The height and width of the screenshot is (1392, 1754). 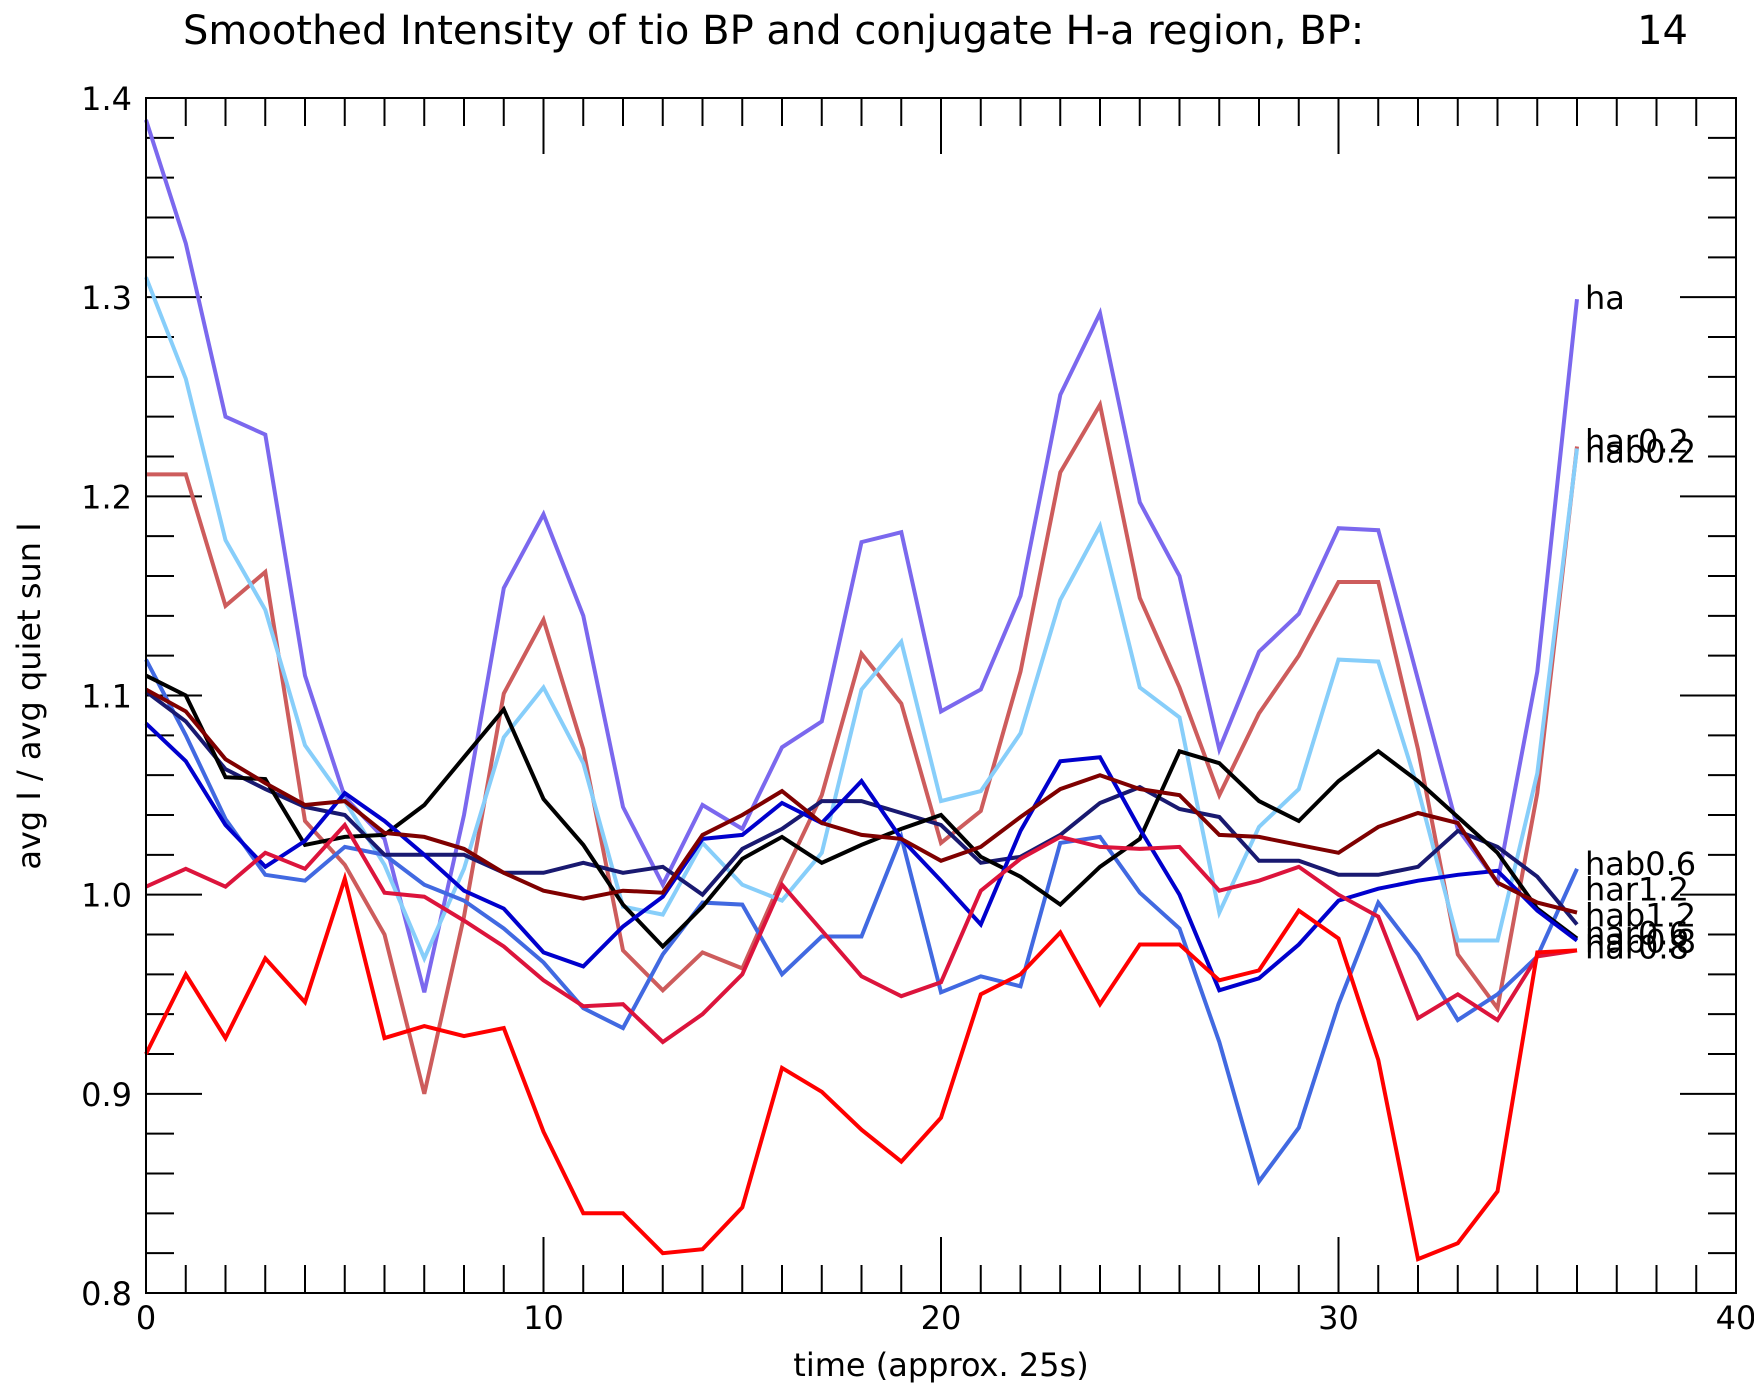 What do you see at coordinates (106, 298) in the screenshot?
I see `y-tick-label: 1.3` at bounding box center [106, 298].